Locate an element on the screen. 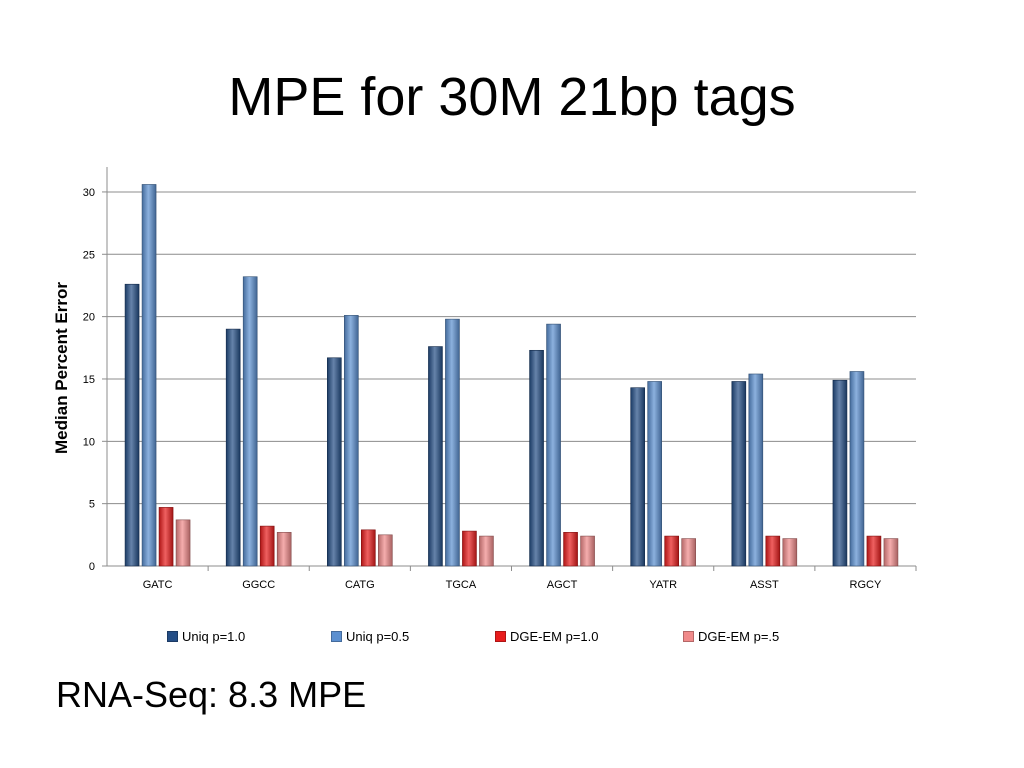  legend-item: DGE-EM p=.5 is located at coordinates (731, 636).